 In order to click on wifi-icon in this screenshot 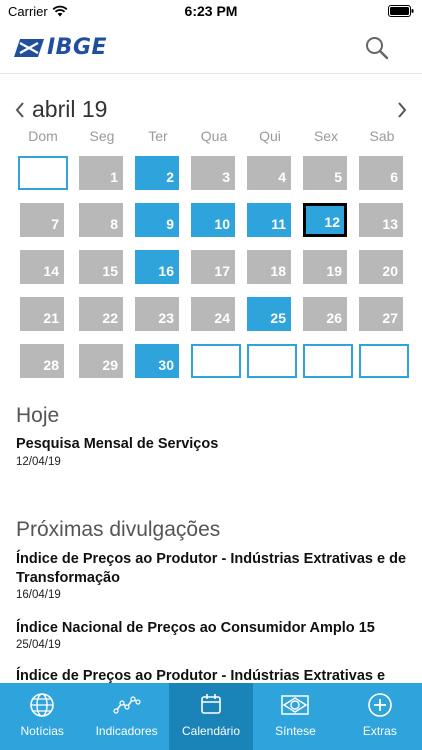, I will do `click(60, 11)`.